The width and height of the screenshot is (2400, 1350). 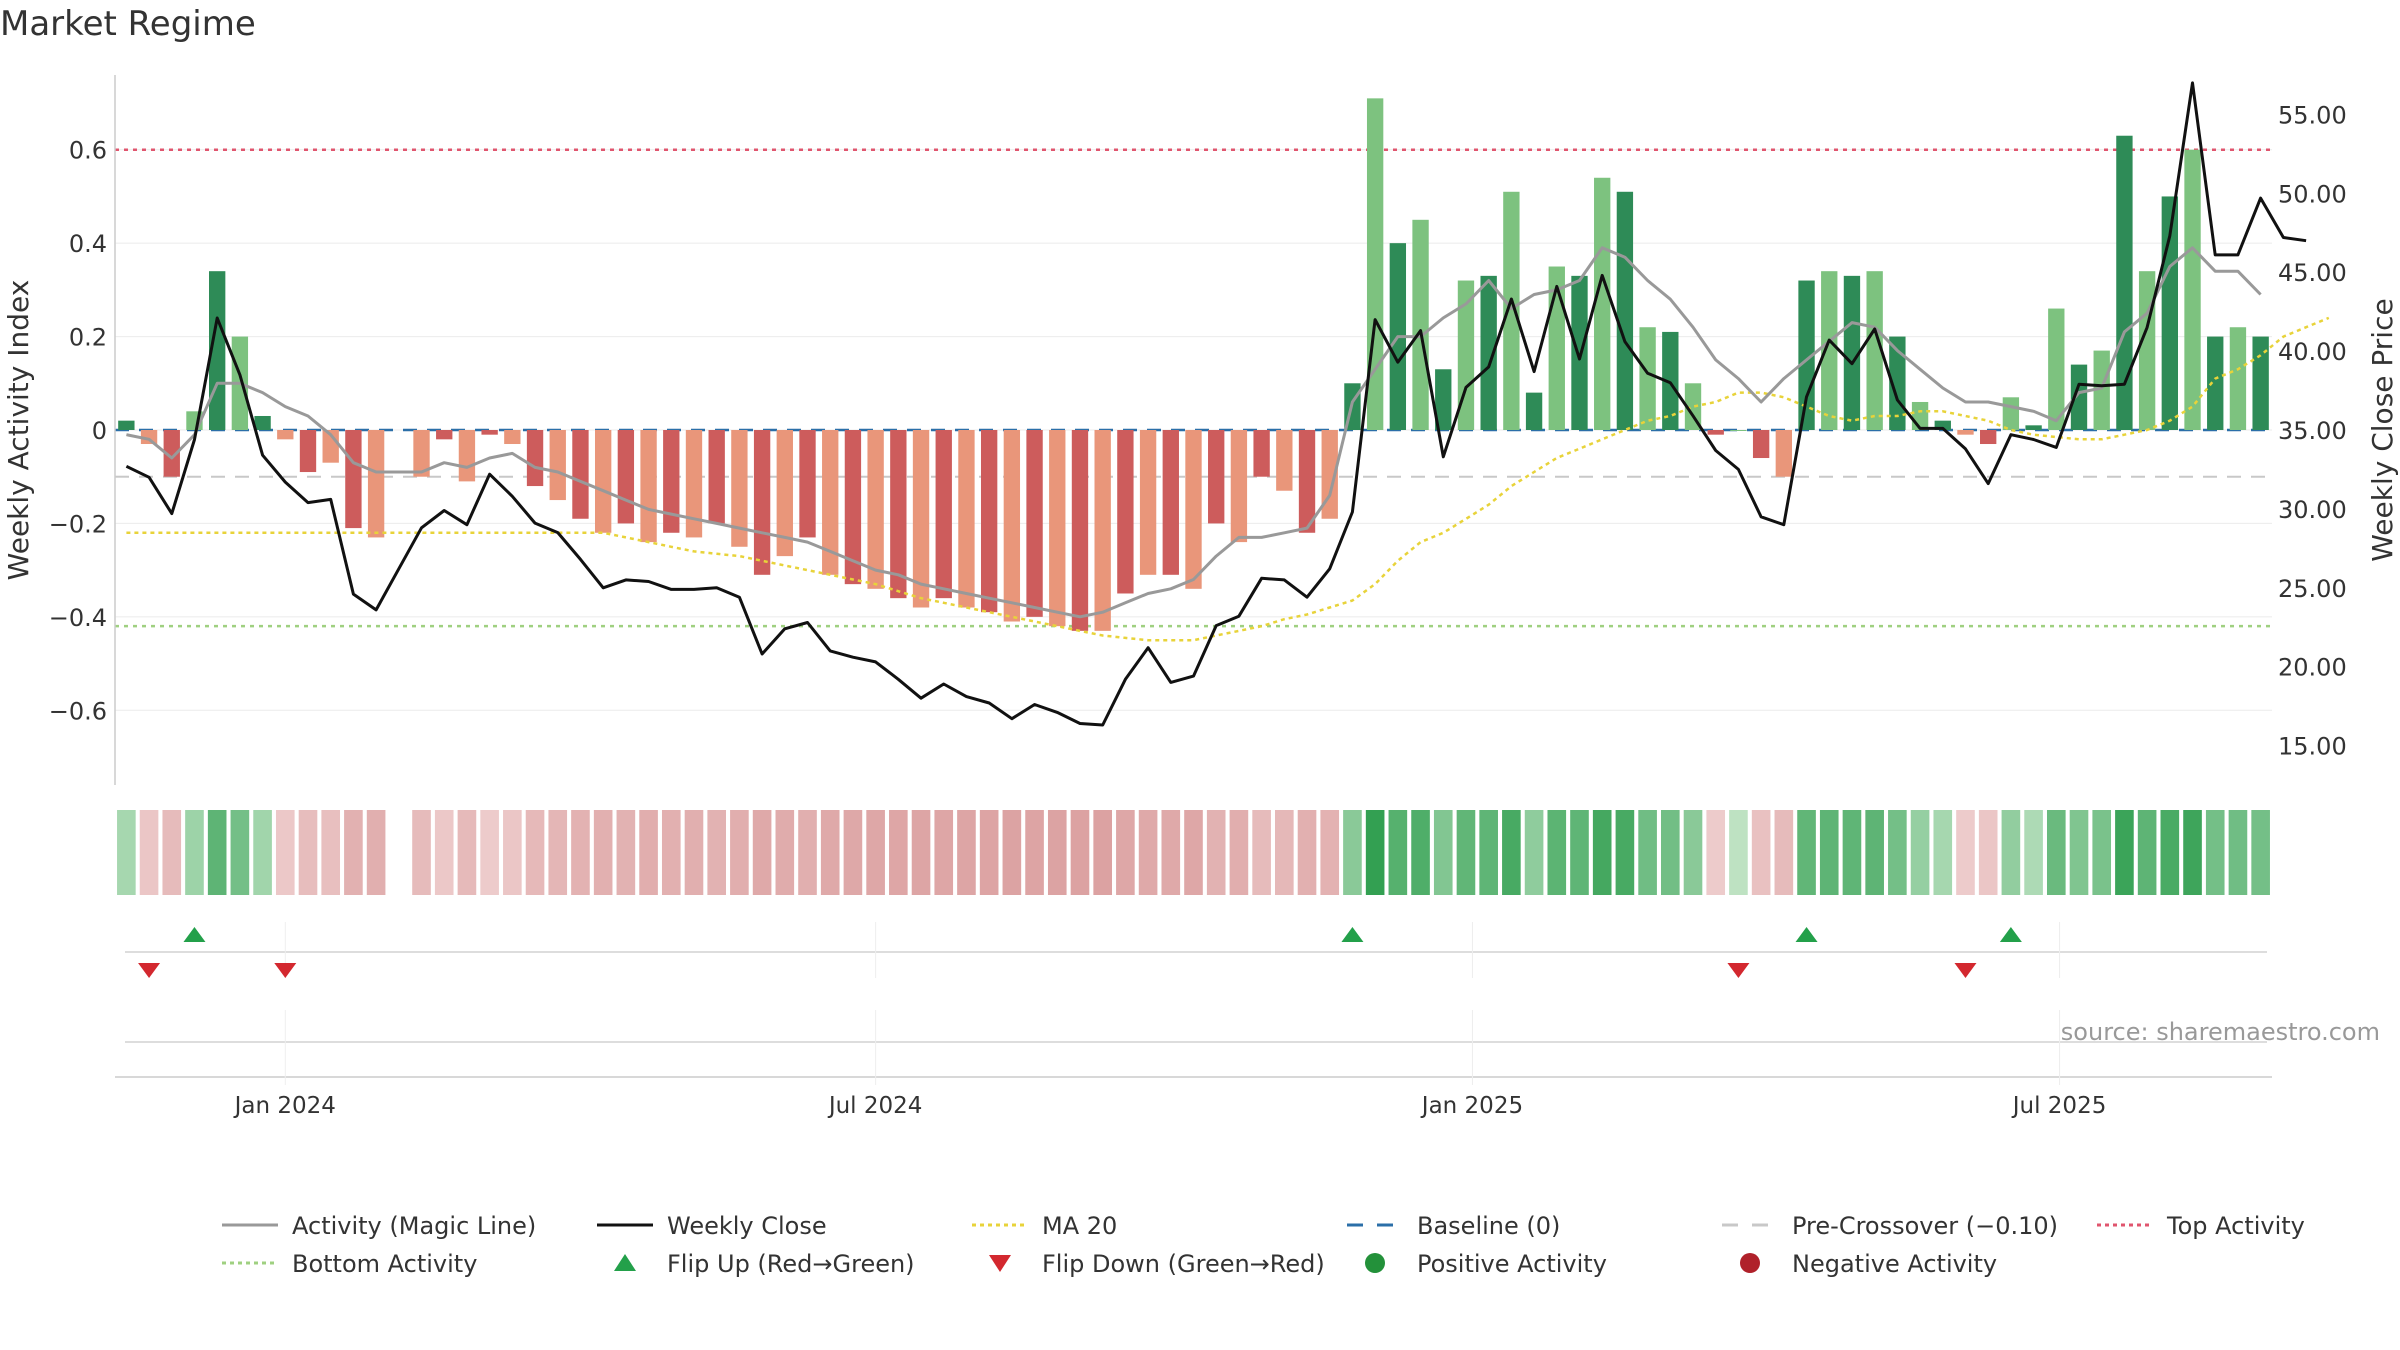 I want to click on legend-item: Weekly Close, so click(x=712, y=1226).